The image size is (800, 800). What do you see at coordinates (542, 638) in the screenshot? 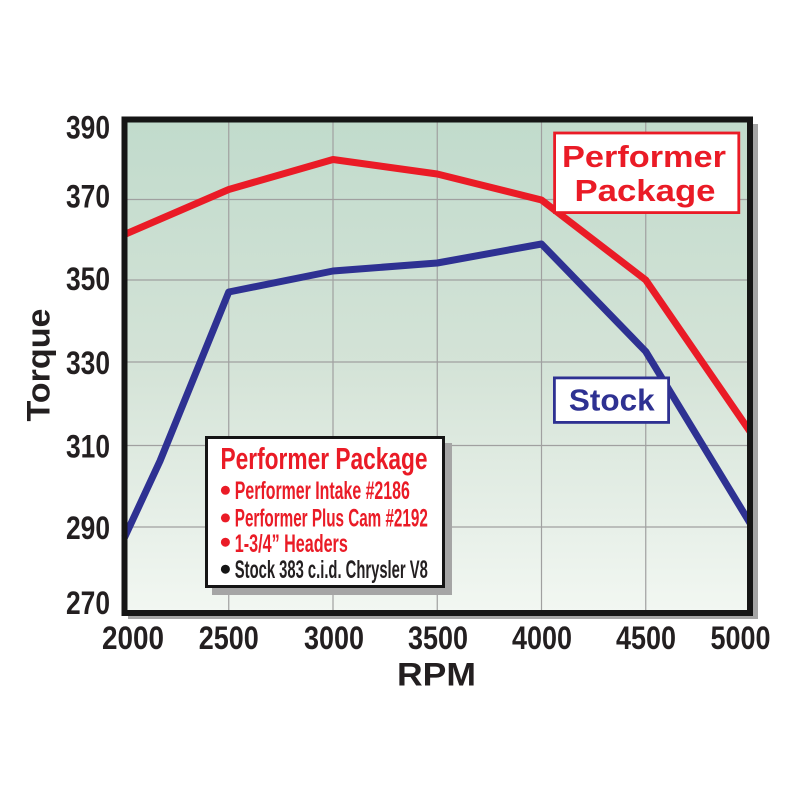
I see `svg-text: 4000` at bounding box center [542, 638].